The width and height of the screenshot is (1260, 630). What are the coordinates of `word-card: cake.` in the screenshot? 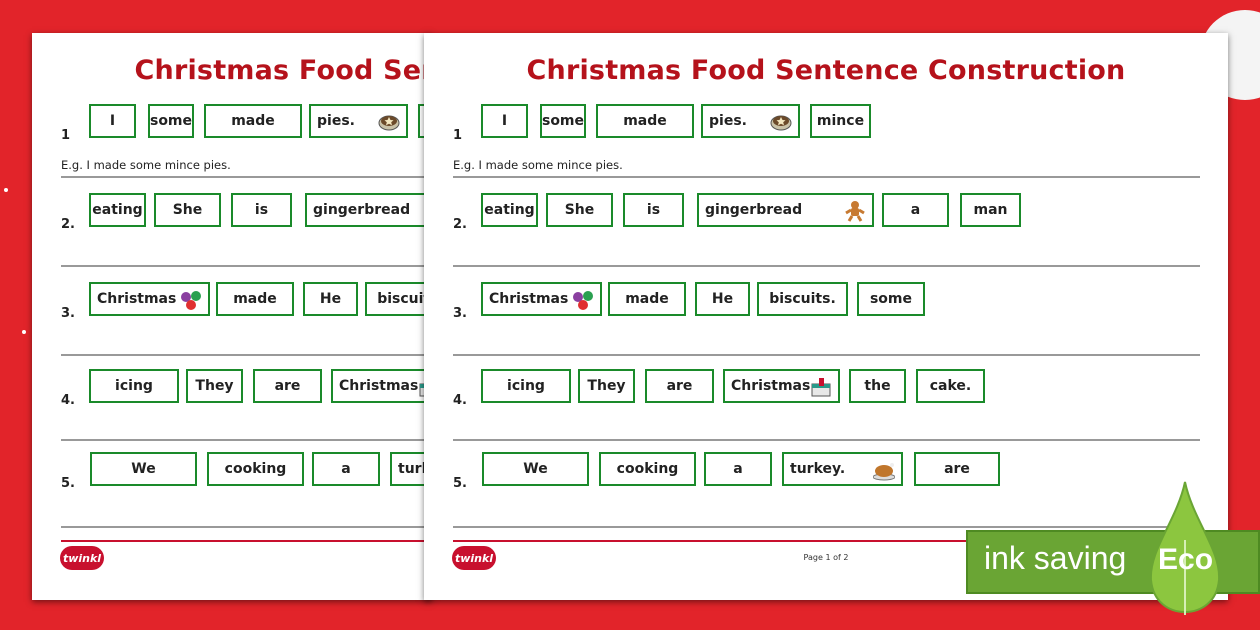 It's located at (950, 386).